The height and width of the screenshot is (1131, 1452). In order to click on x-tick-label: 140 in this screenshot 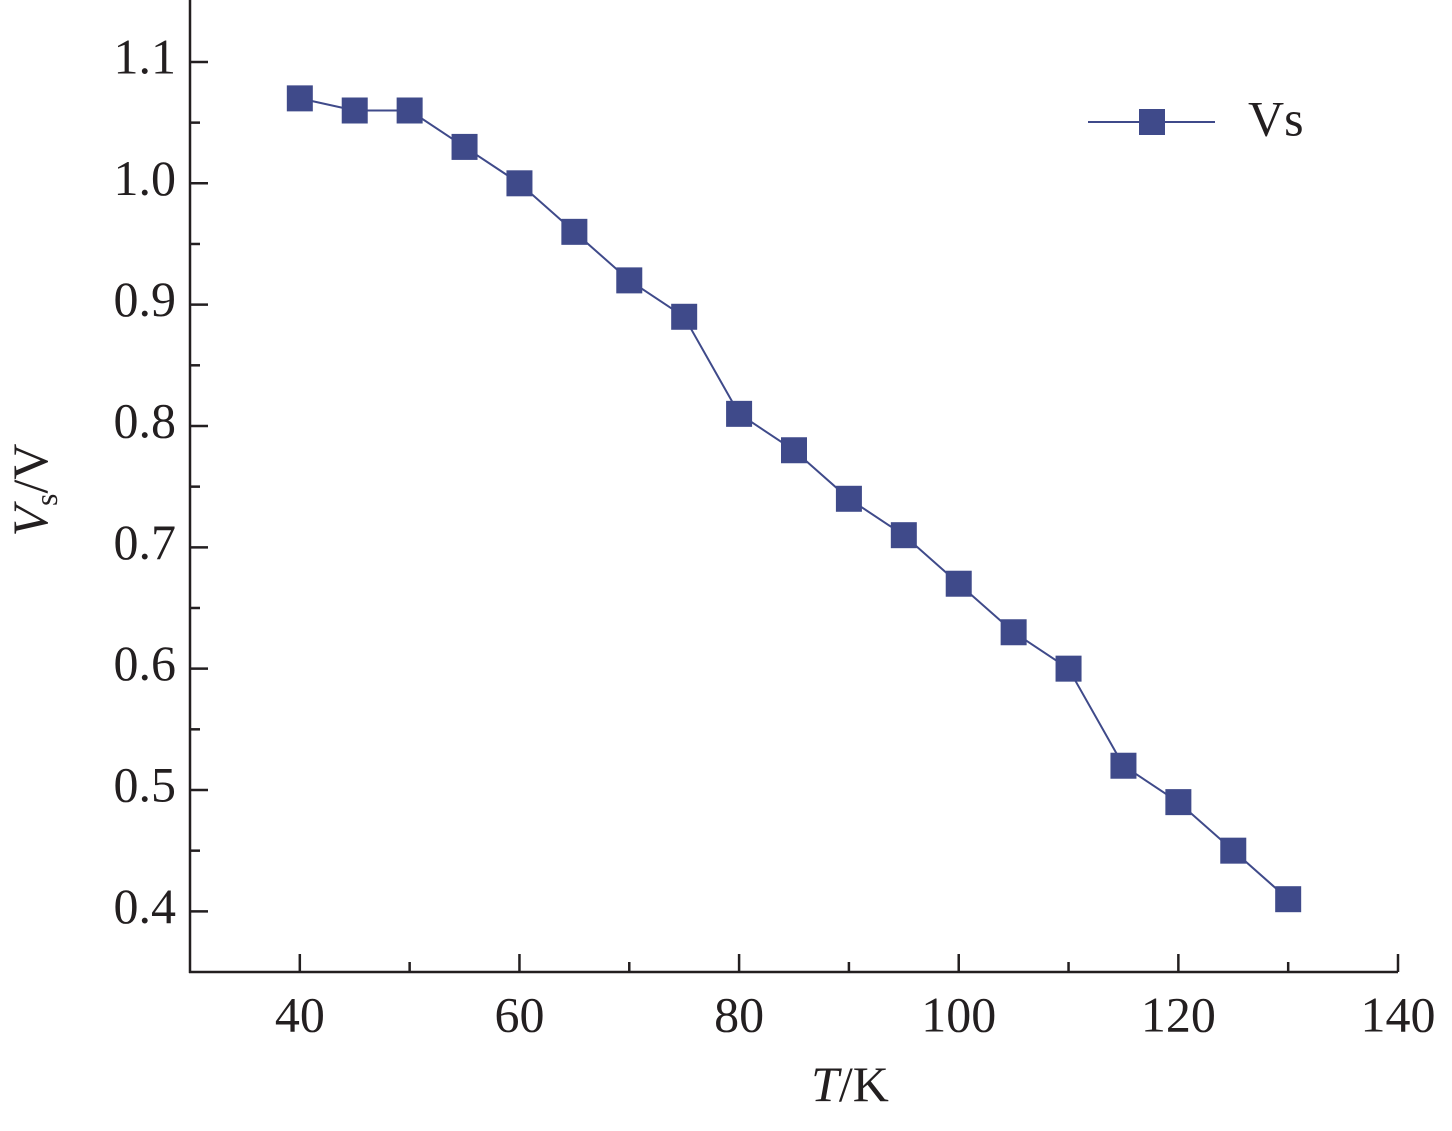, I will do `click(1398, 1014)`.